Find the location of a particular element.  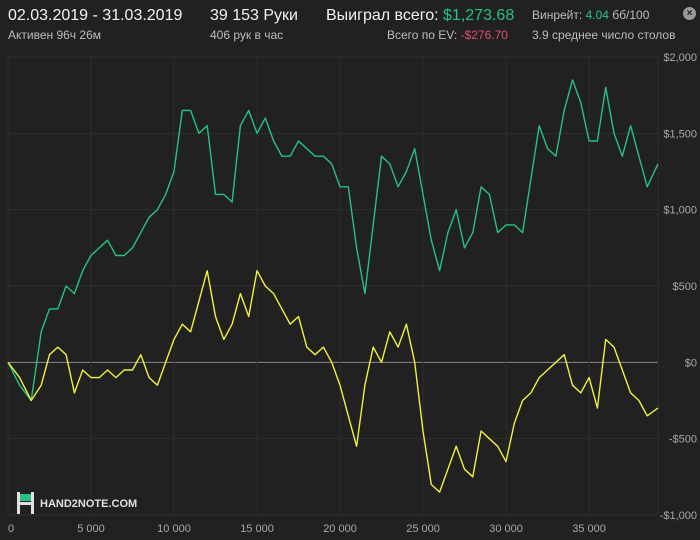

x-tick-label: 35 000 is located at coordinates (589, 529).